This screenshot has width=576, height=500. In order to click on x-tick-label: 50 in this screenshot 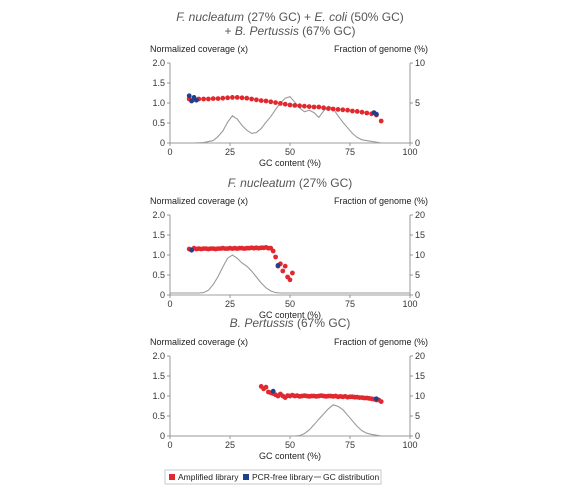, I will do `click(290, 445)`.